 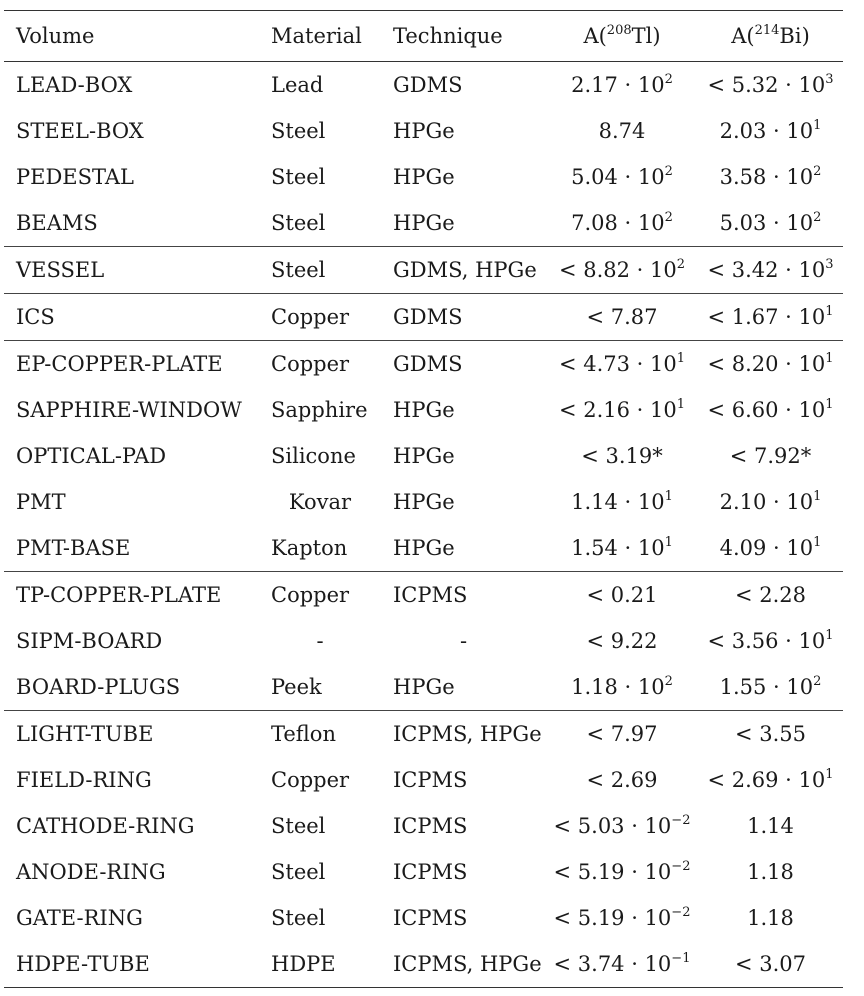 I want to click on cell-activity-tl208: 1.54 · 101, so click(x=622, y=547).